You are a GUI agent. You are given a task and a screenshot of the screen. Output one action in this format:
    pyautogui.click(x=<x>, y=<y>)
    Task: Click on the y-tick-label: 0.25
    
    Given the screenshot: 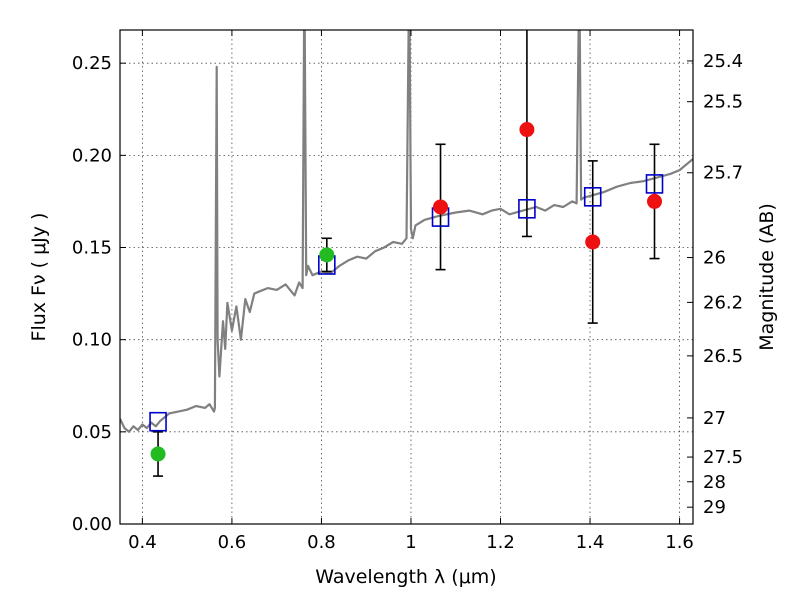 What is the action you would take?
    pyautogui.click(x=92, y=63)
    